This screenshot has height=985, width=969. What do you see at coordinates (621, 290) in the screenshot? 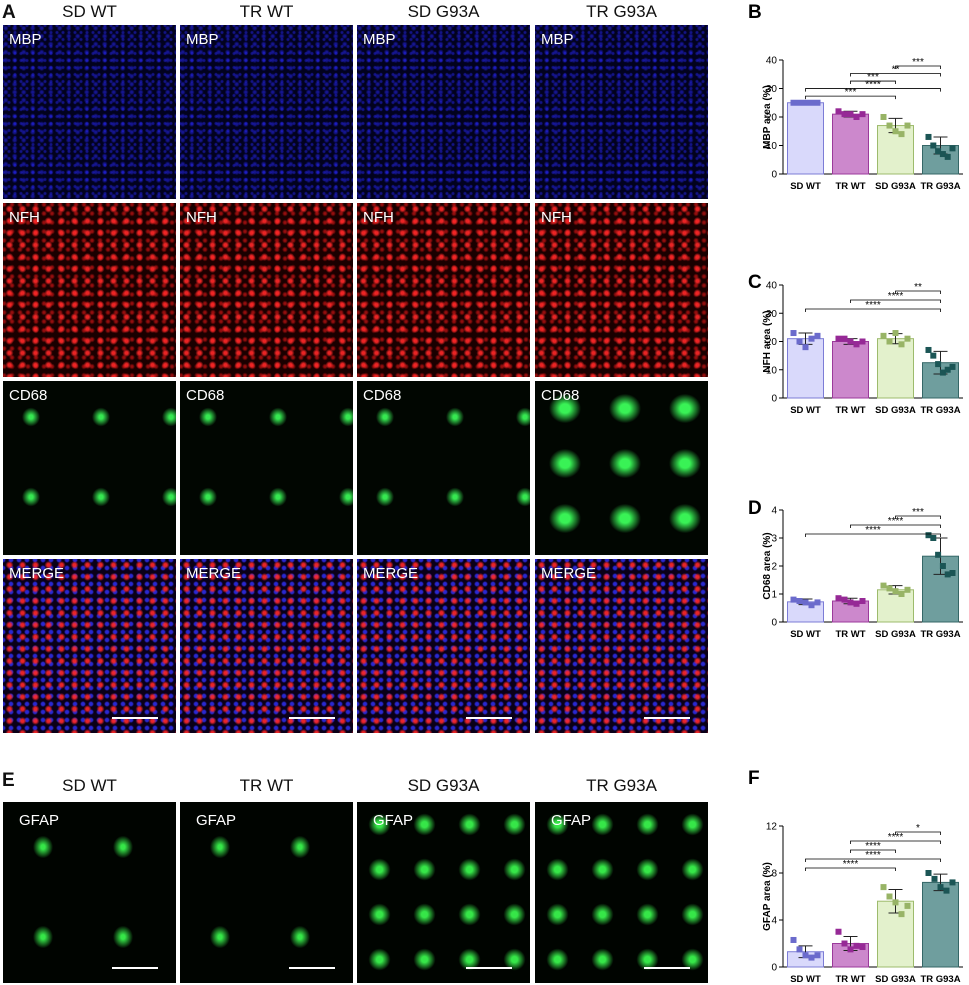
I see `micrograph: NFH` at bounding box center [621, 290].